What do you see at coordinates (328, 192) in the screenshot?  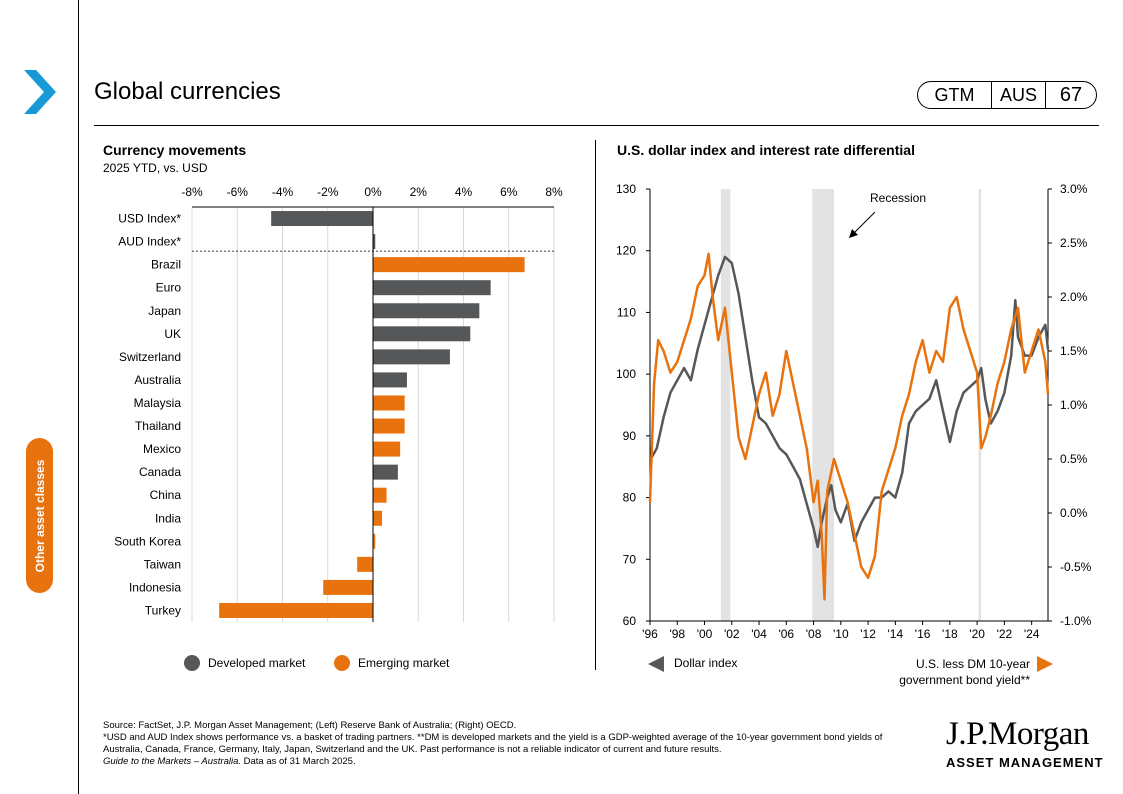 I see `bar-x-tick-label: -2%` at bounding box center [328, 192].